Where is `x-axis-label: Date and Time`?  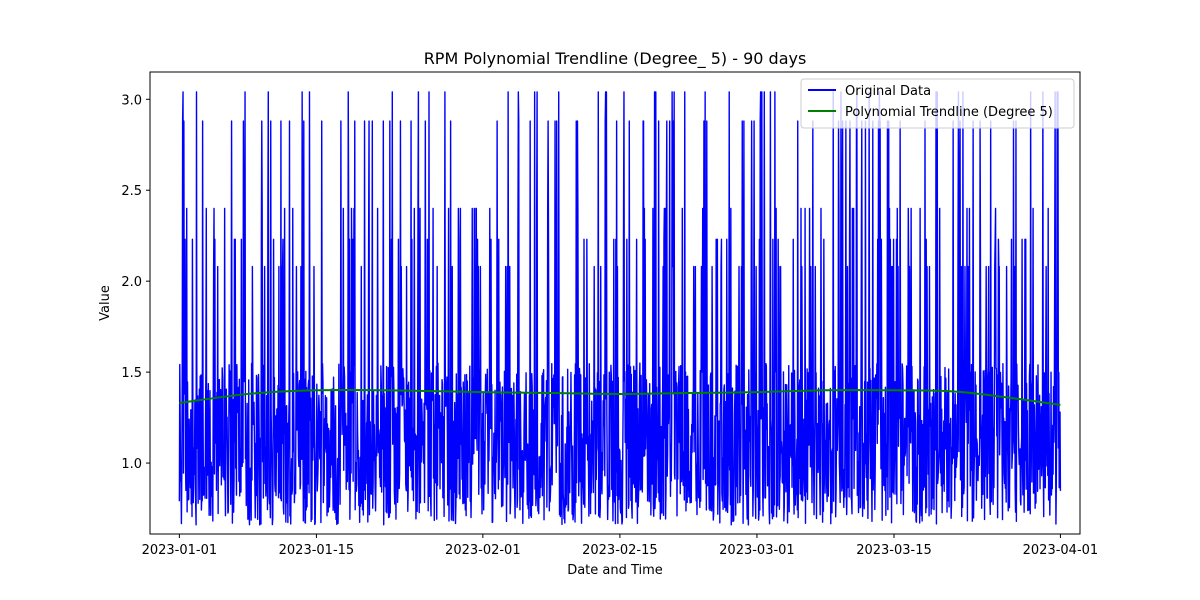
x-axis-label: Date and Time is located at coordinates (615, 570).